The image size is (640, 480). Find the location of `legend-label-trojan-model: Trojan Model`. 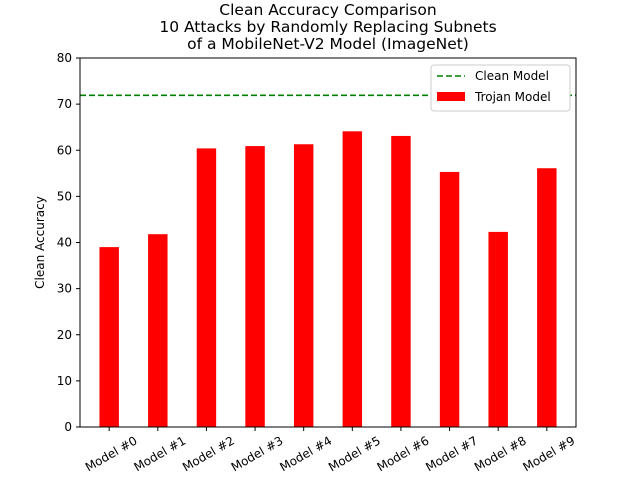

legend-label-trojan-model: Trojan Model is located at coordinates (512, 97).